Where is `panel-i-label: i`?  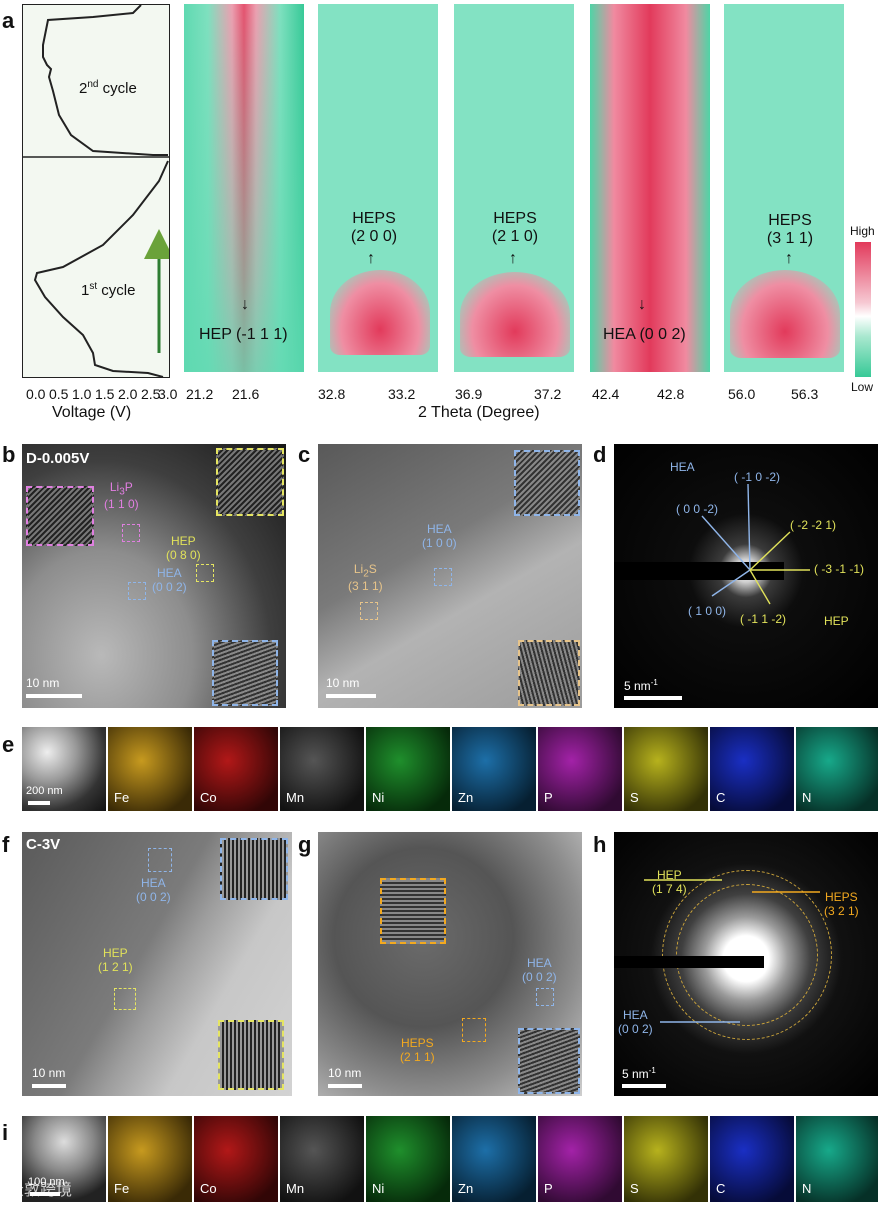 panel-i-label: i is located at coordinates (5, 1132).